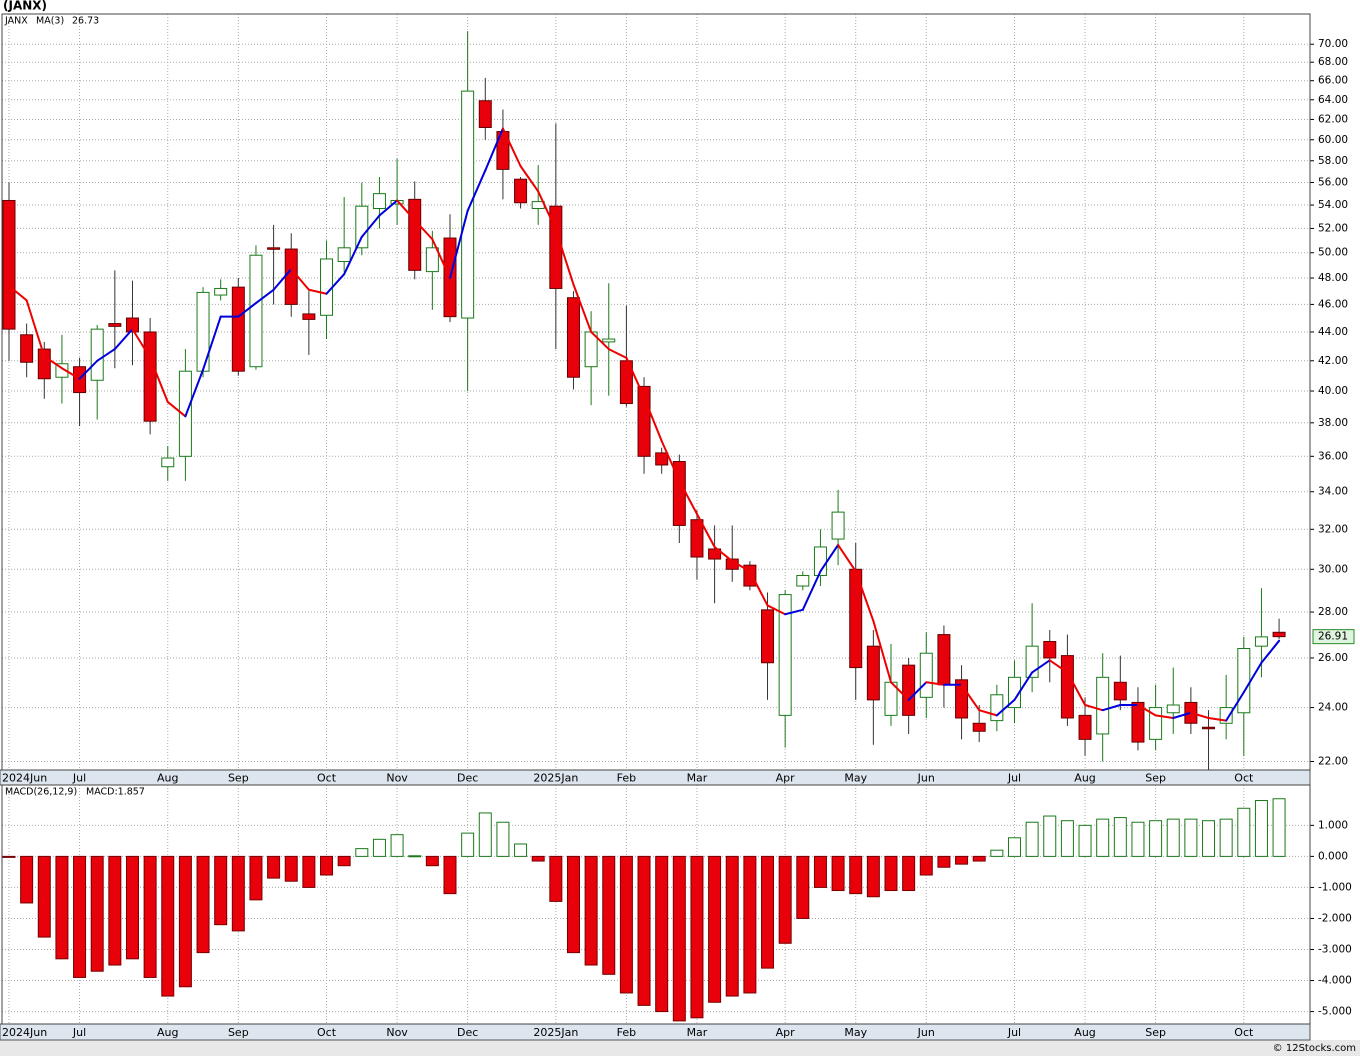  Describe the element at coordinates (655, 777) in the screenshot. I see `x-label-band` at that location.